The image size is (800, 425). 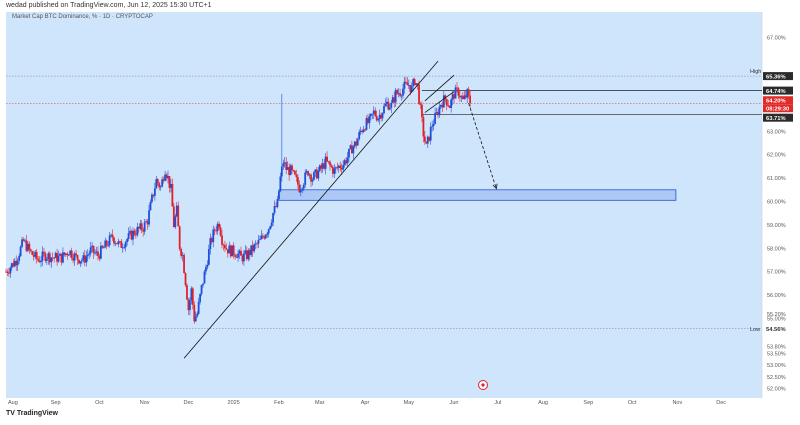 I want to click on x-tick-label: May, so click(x=409, y=403).